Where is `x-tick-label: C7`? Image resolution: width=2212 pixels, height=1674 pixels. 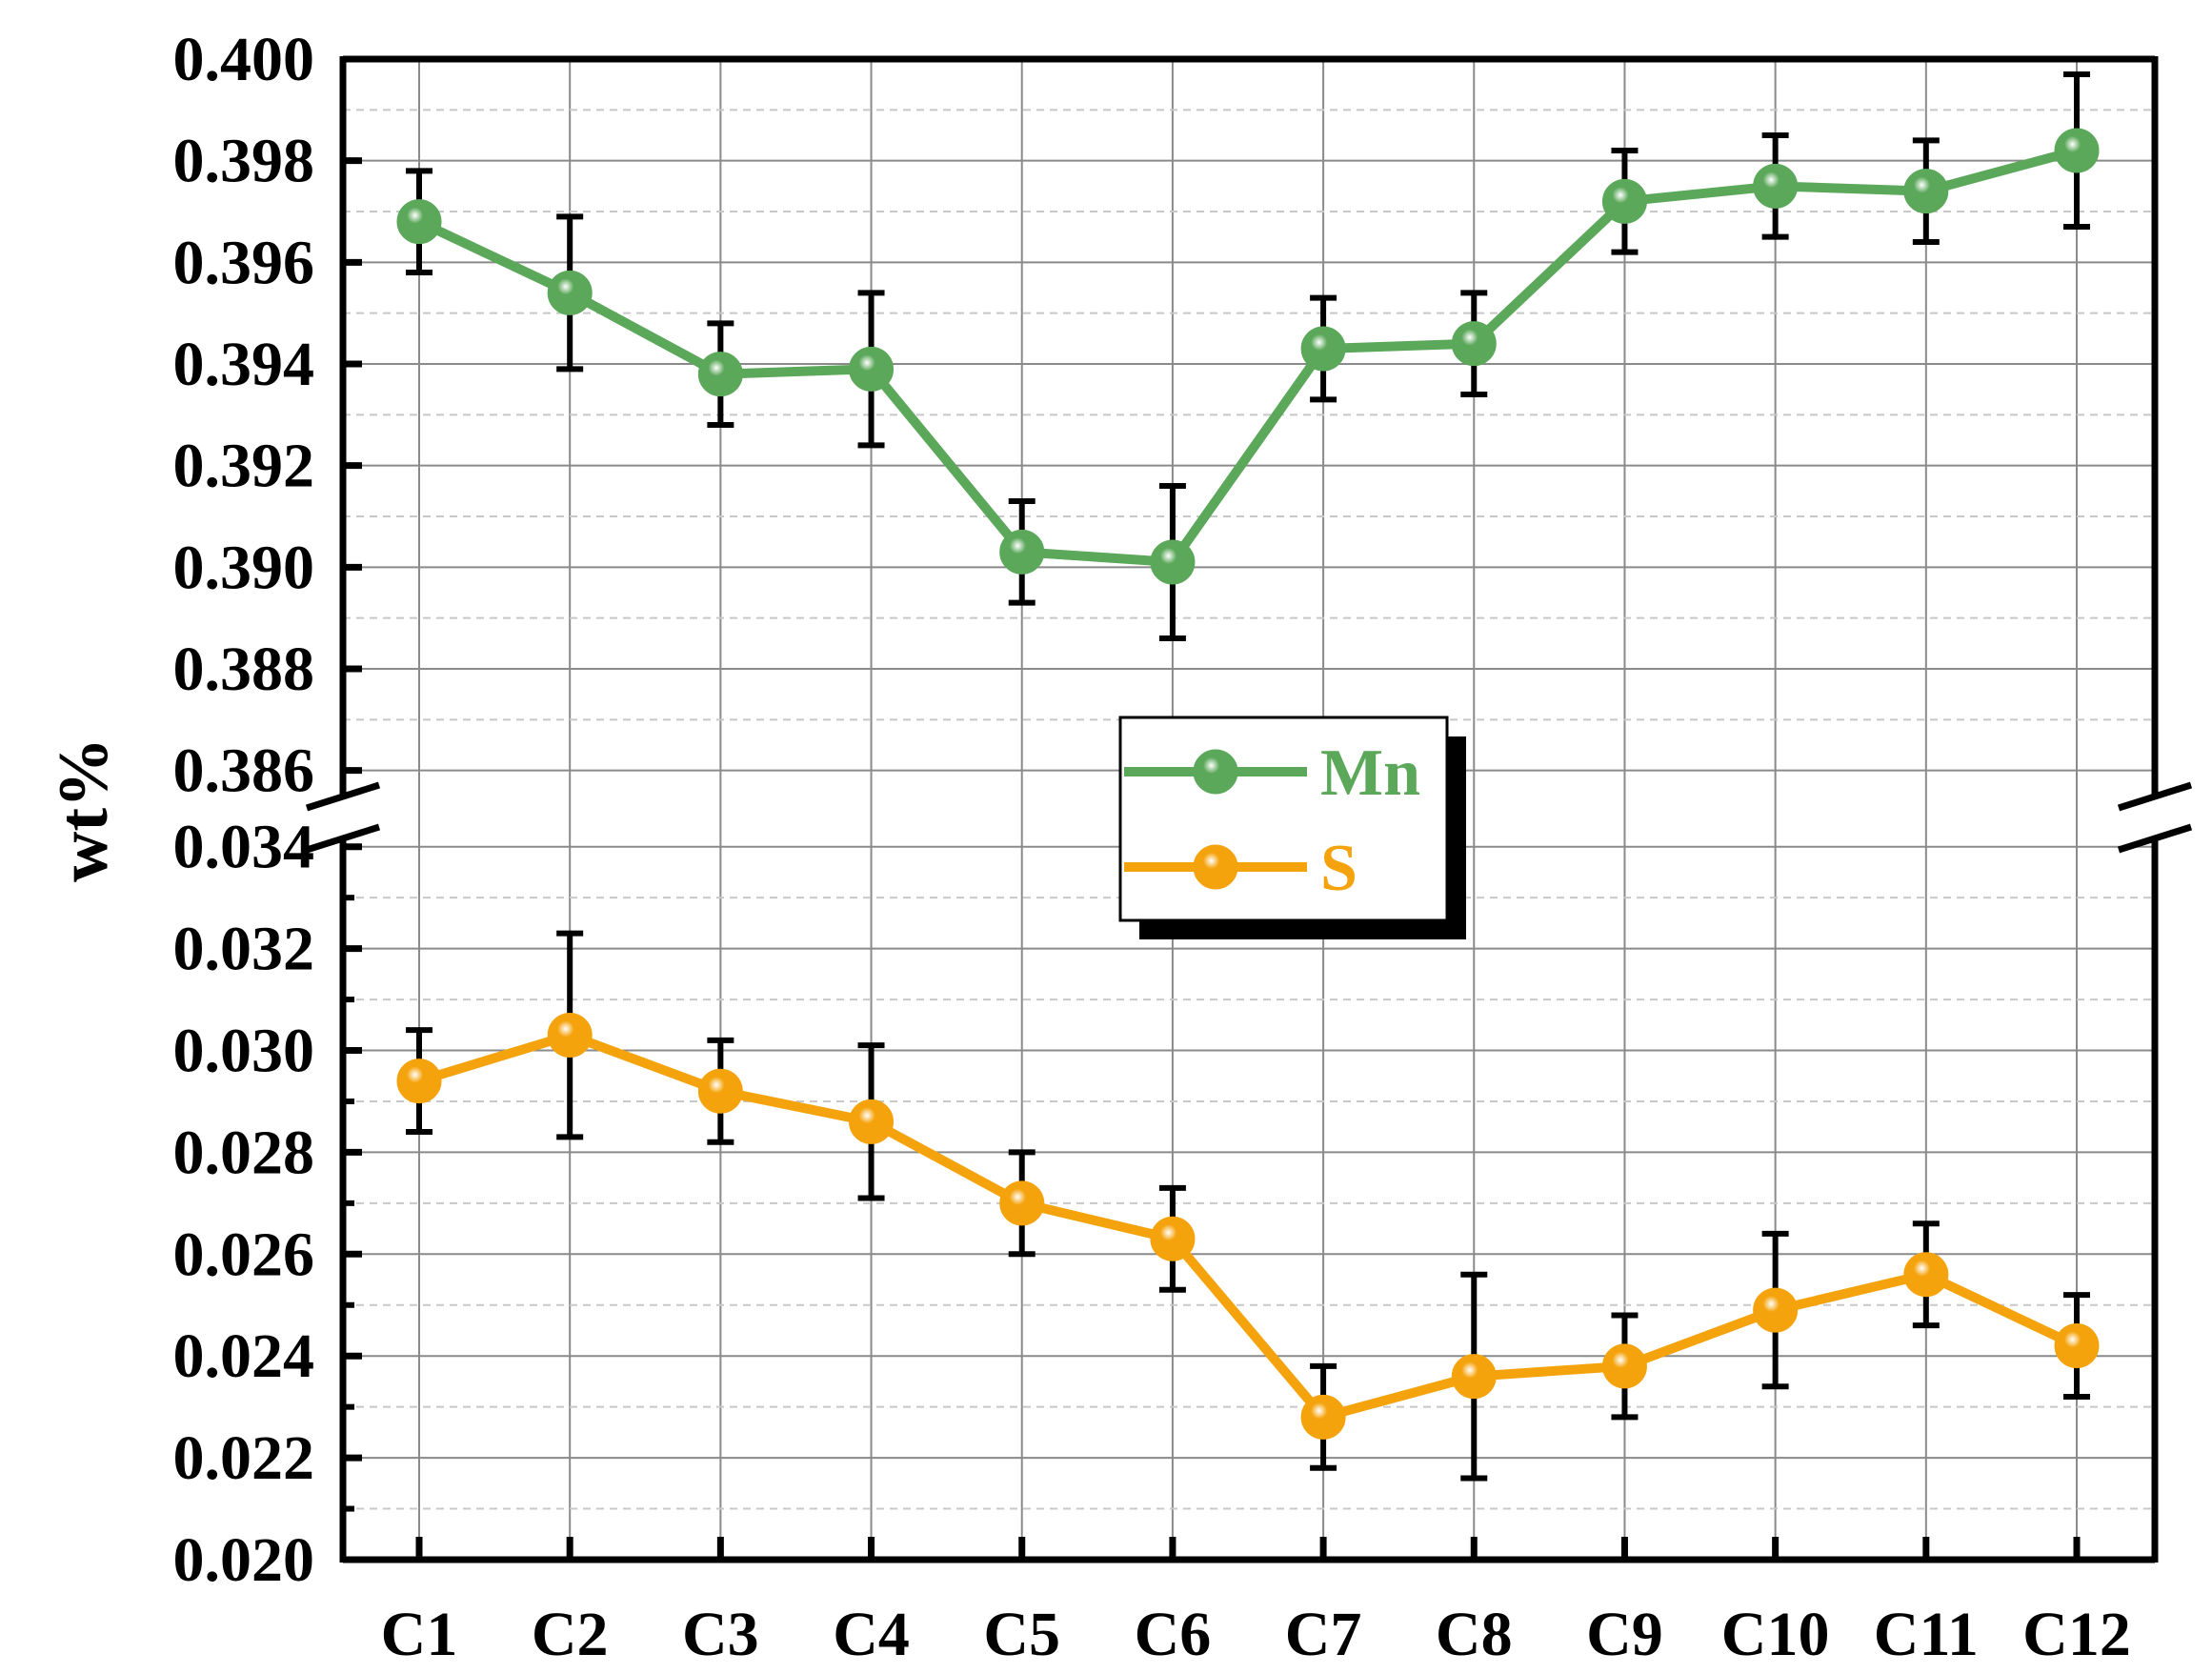 x-tick-label: C7 is located at coordinates (1323, 1634).